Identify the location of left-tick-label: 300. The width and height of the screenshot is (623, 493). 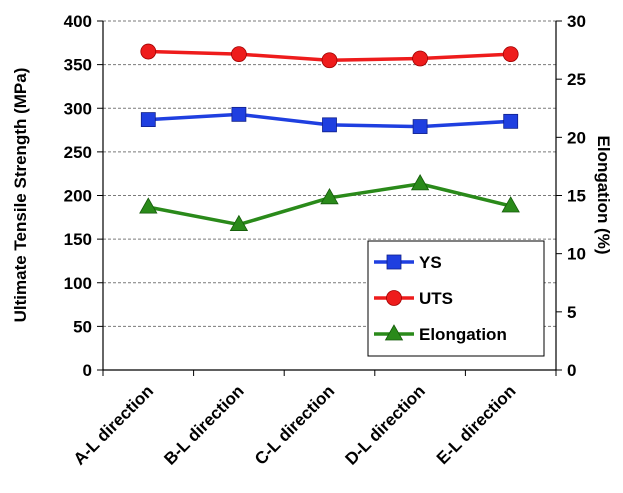
(78, 108).